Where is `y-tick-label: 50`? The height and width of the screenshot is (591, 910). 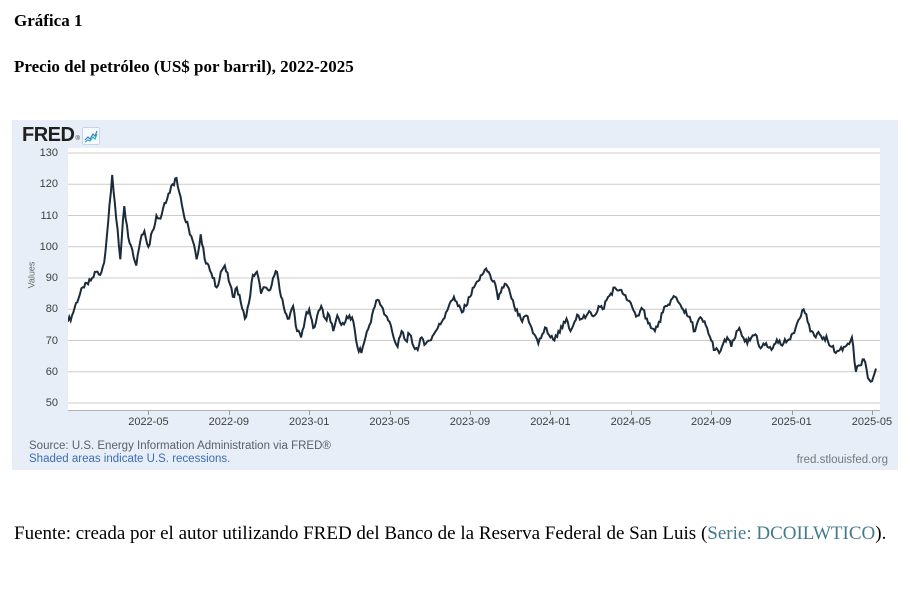 y-tick-label: 50 is located at coordinates (51, 403).